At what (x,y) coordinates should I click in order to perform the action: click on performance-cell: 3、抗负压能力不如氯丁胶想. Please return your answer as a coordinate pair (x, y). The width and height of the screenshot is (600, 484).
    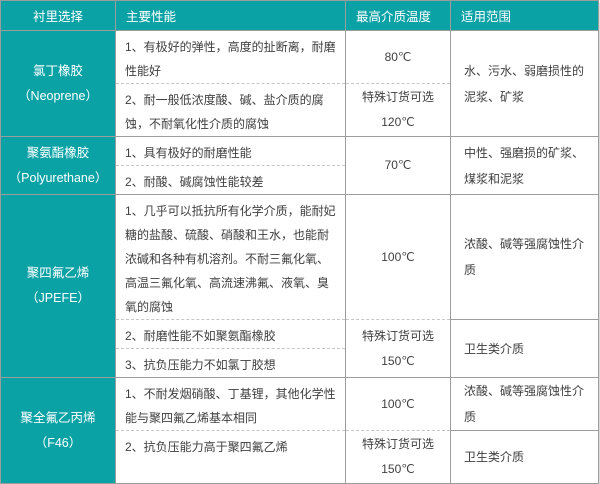
    Looking at the image, I should click on (230, 363).